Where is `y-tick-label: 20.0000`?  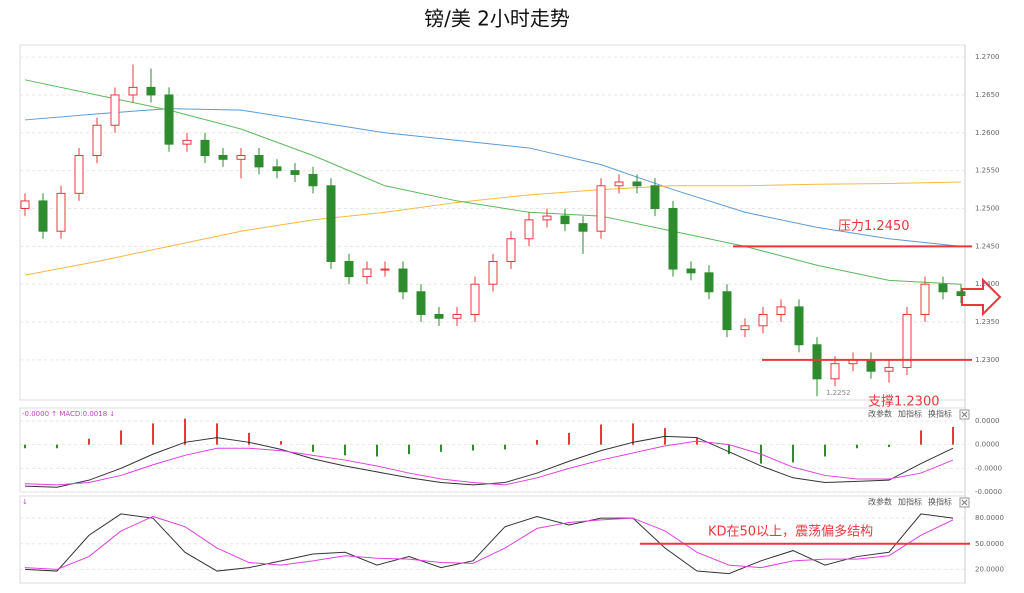 y-tick-label: 20.0000 is located at coordinates (989, 569).